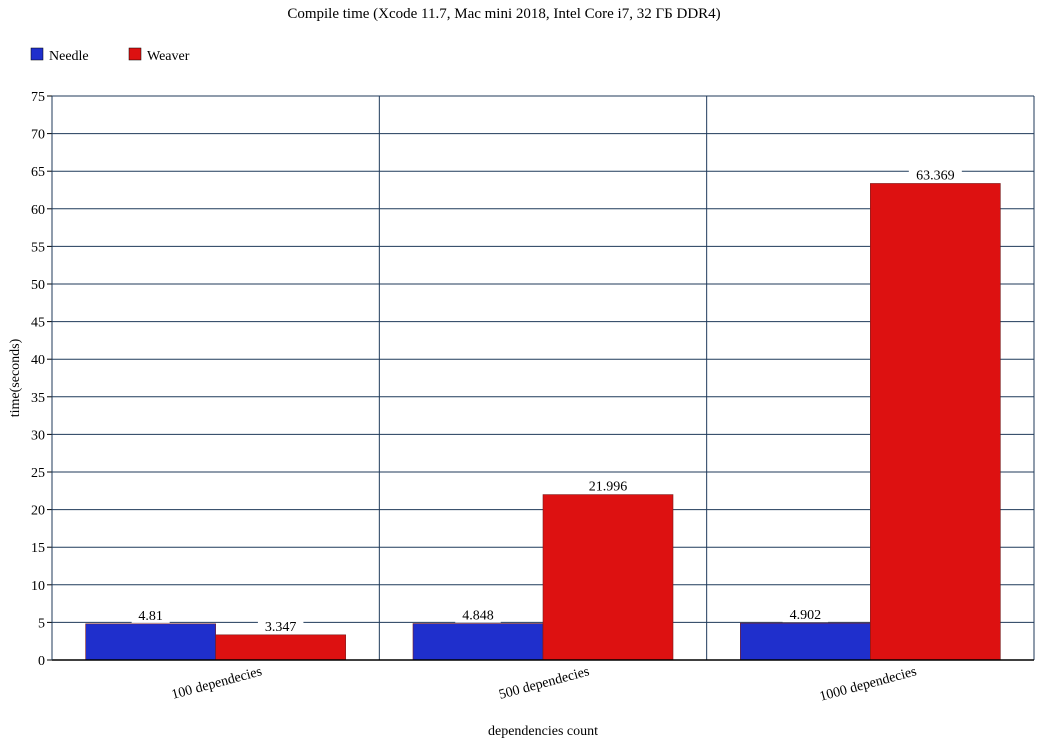  I want to click on data-label-weaver-2: 63.369, so click(935, 175).